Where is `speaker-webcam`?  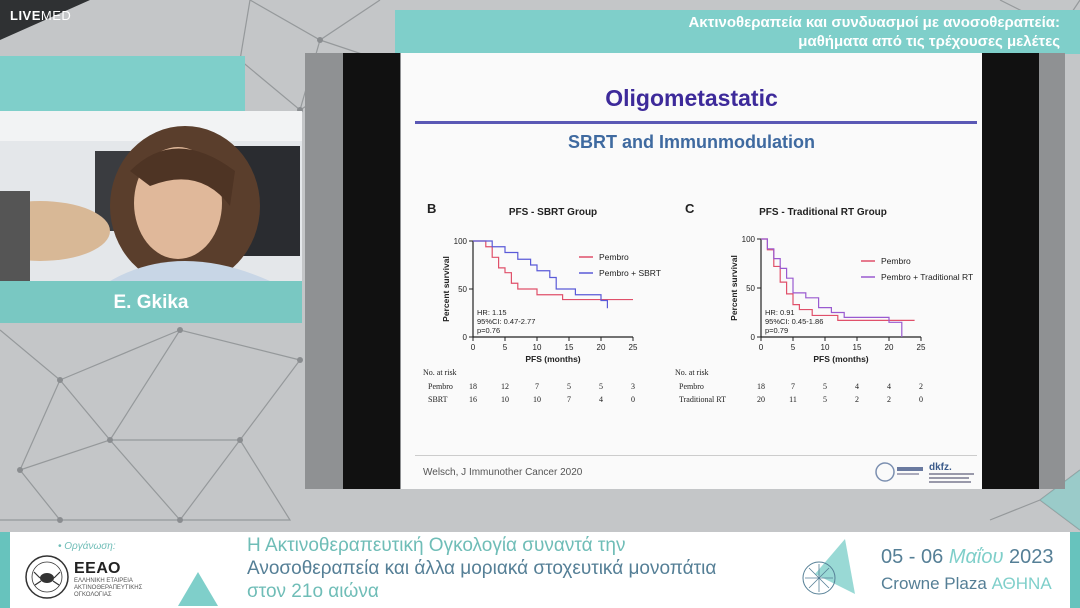
speaker-webcam is located at coordinates (151, 196).